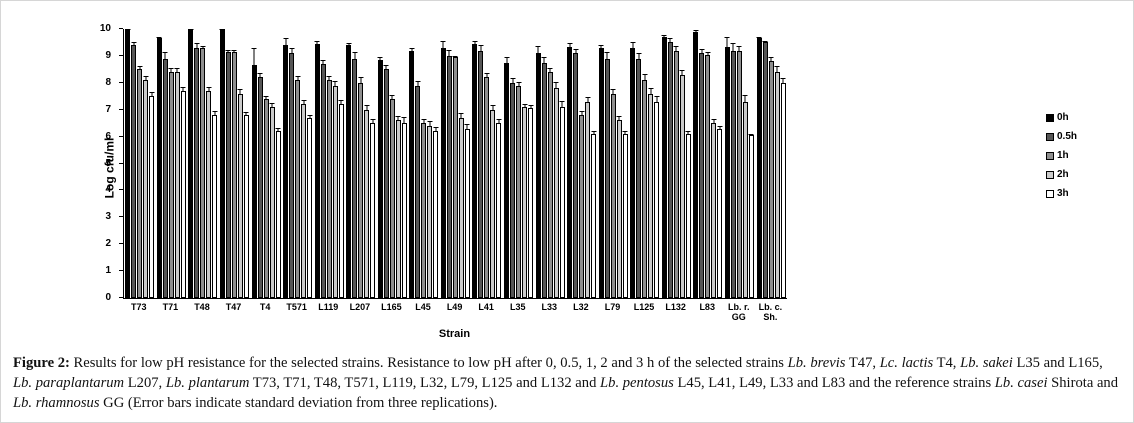 This screenshot has height=423, width=1134. Describe the element at coordinates (108, 244) in the screenshot. I see `y-tick-label: 2` at that location.